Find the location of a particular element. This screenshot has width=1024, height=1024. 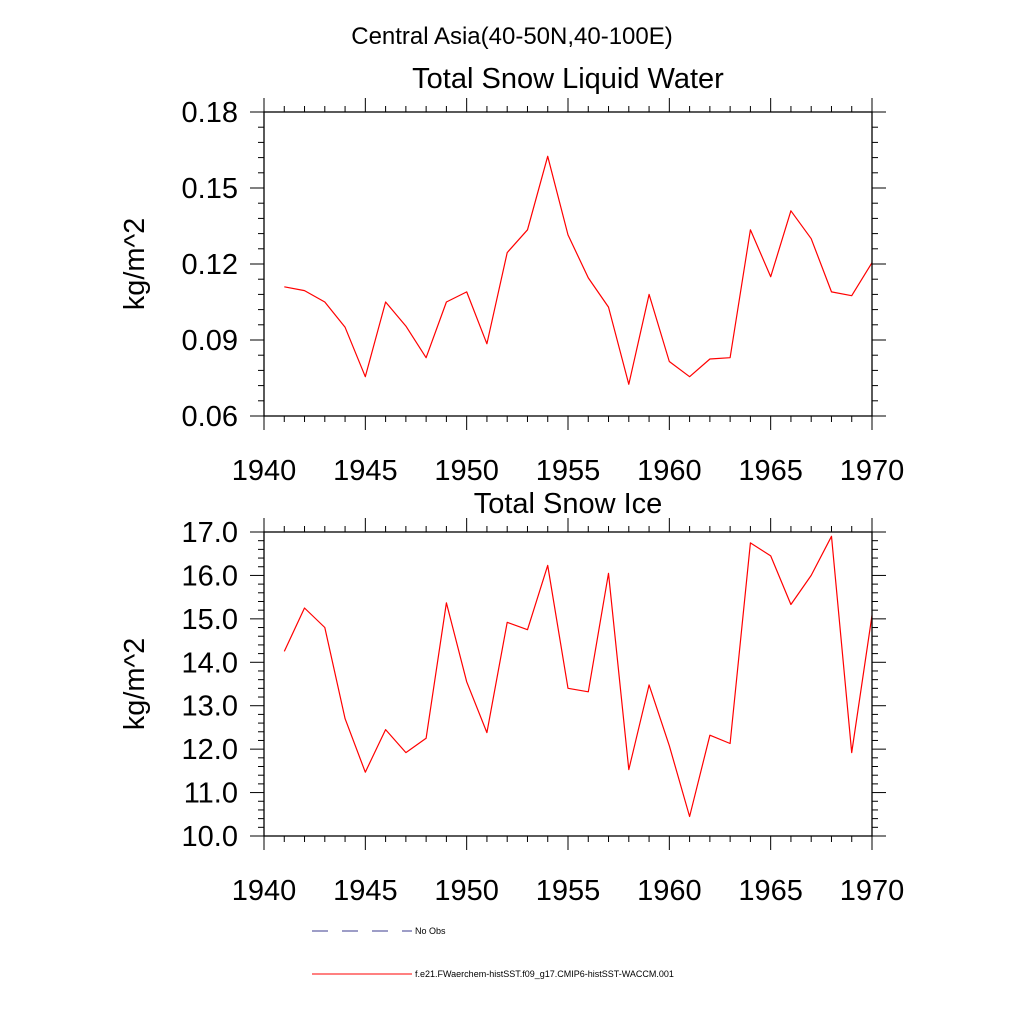

y-tick-label: 0.09 is located at coordinates (210, 341).